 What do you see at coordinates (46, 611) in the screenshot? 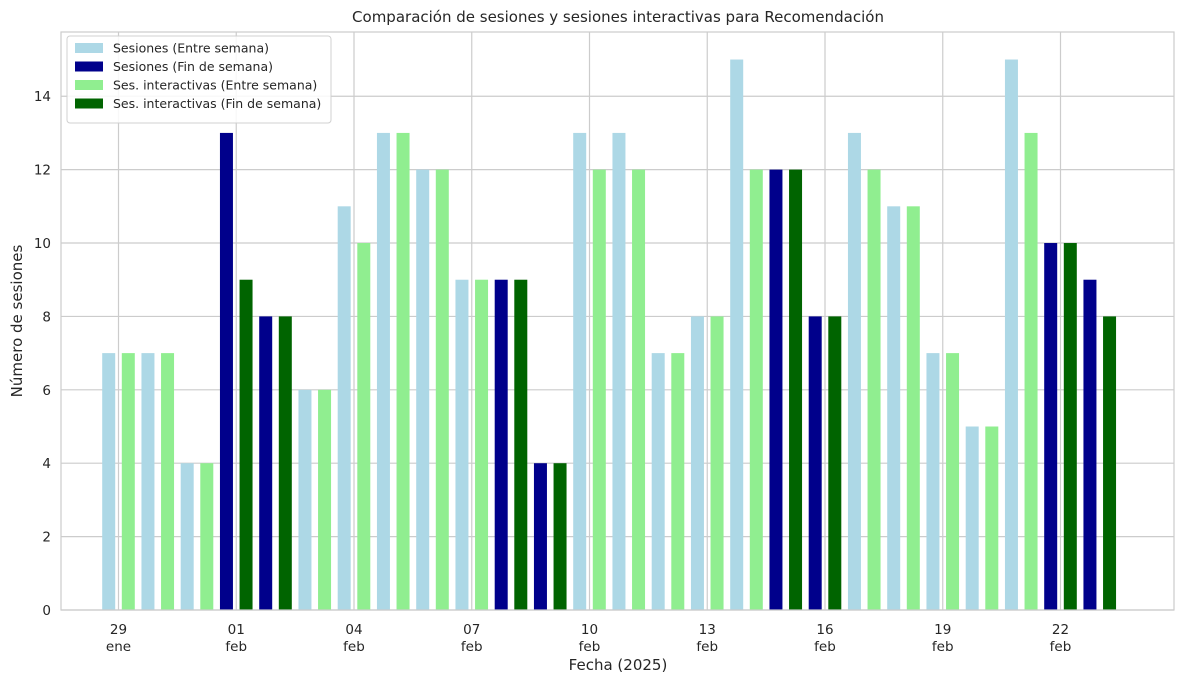
I see `y-tick-label: 0` at bounding box center [46, 611].